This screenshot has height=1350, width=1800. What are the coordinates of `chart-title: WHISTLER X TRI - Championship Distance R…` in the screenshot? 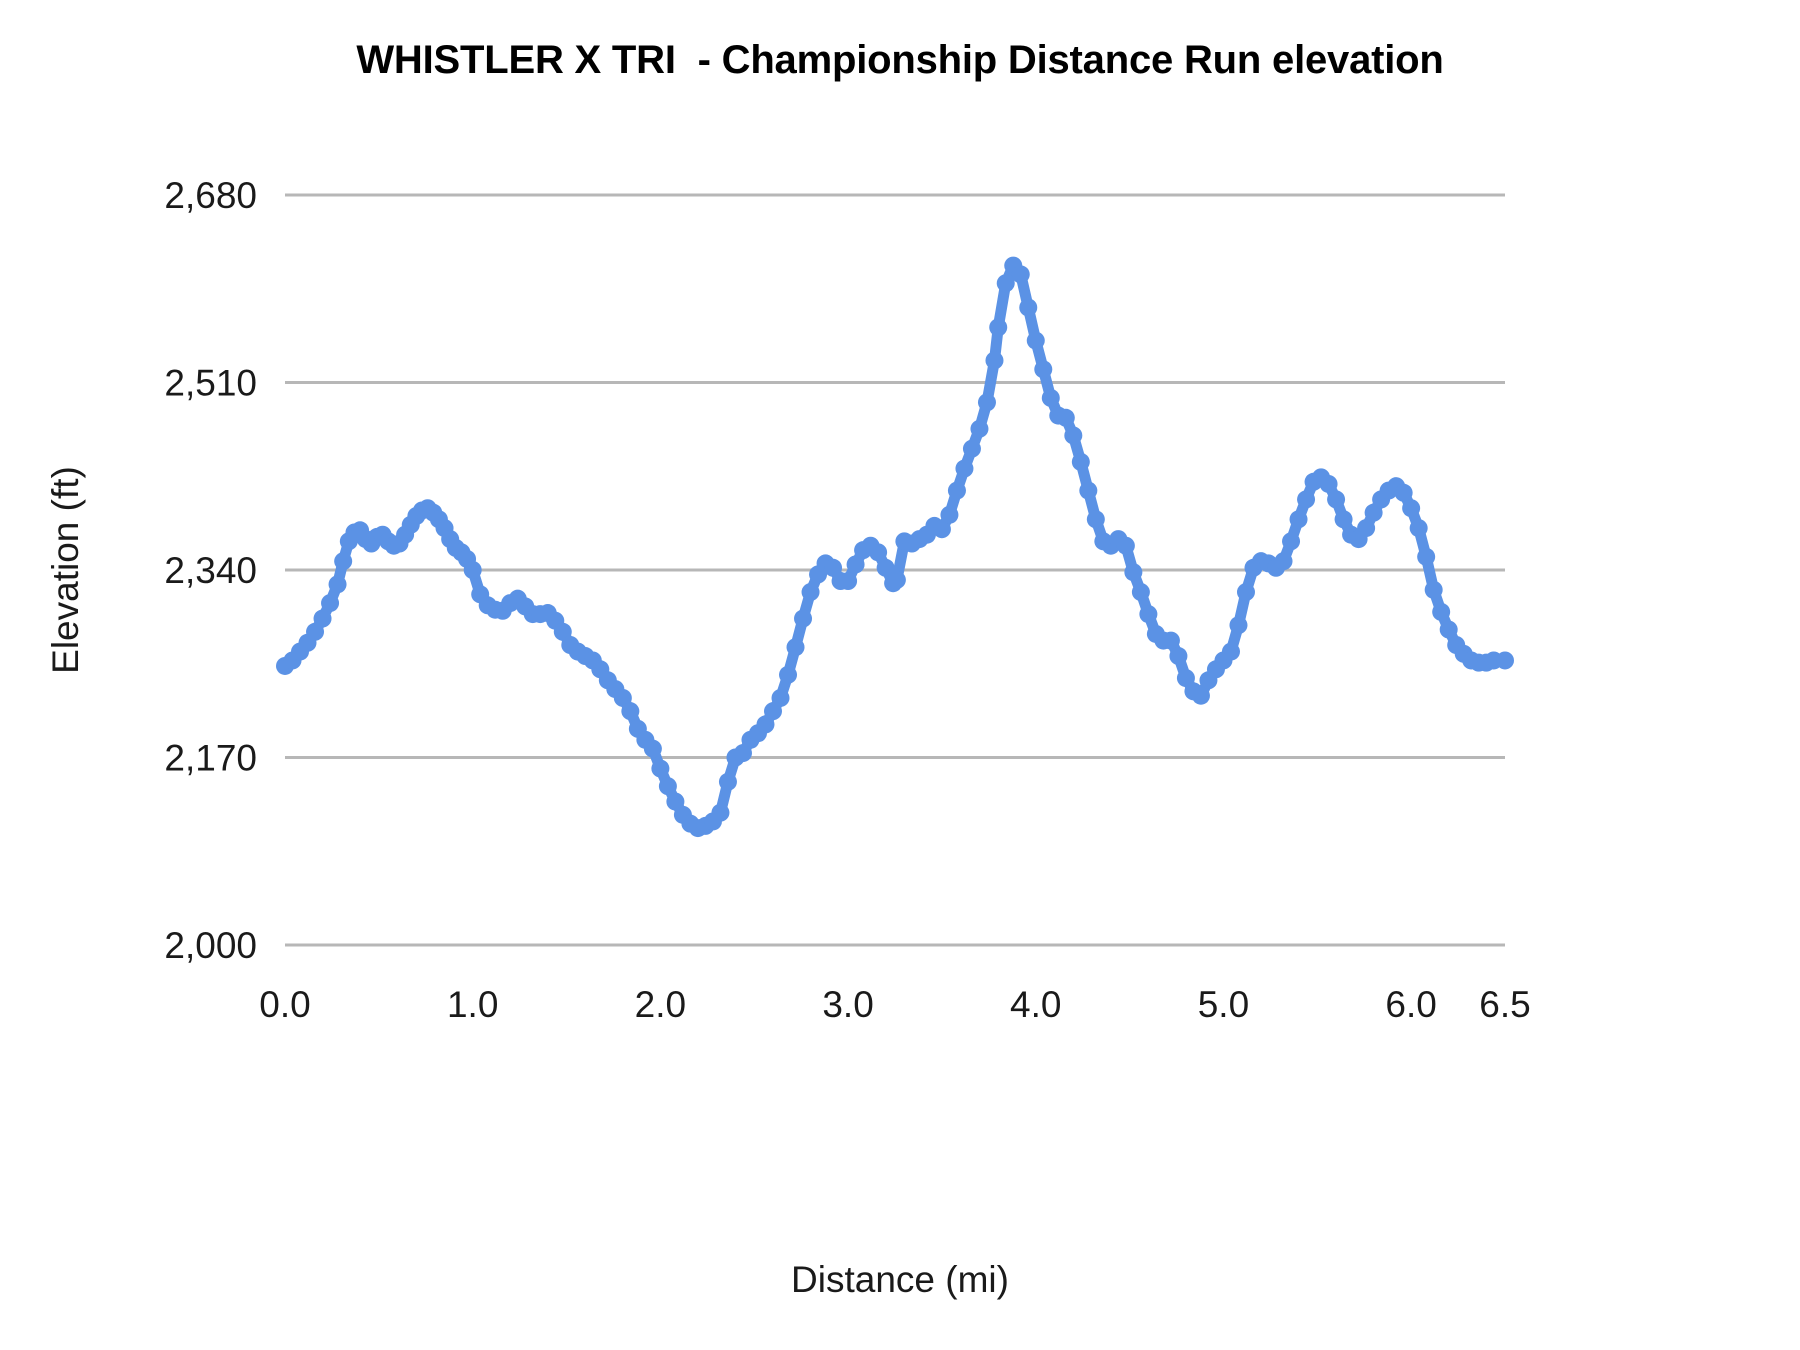 It's located at (900, 60).